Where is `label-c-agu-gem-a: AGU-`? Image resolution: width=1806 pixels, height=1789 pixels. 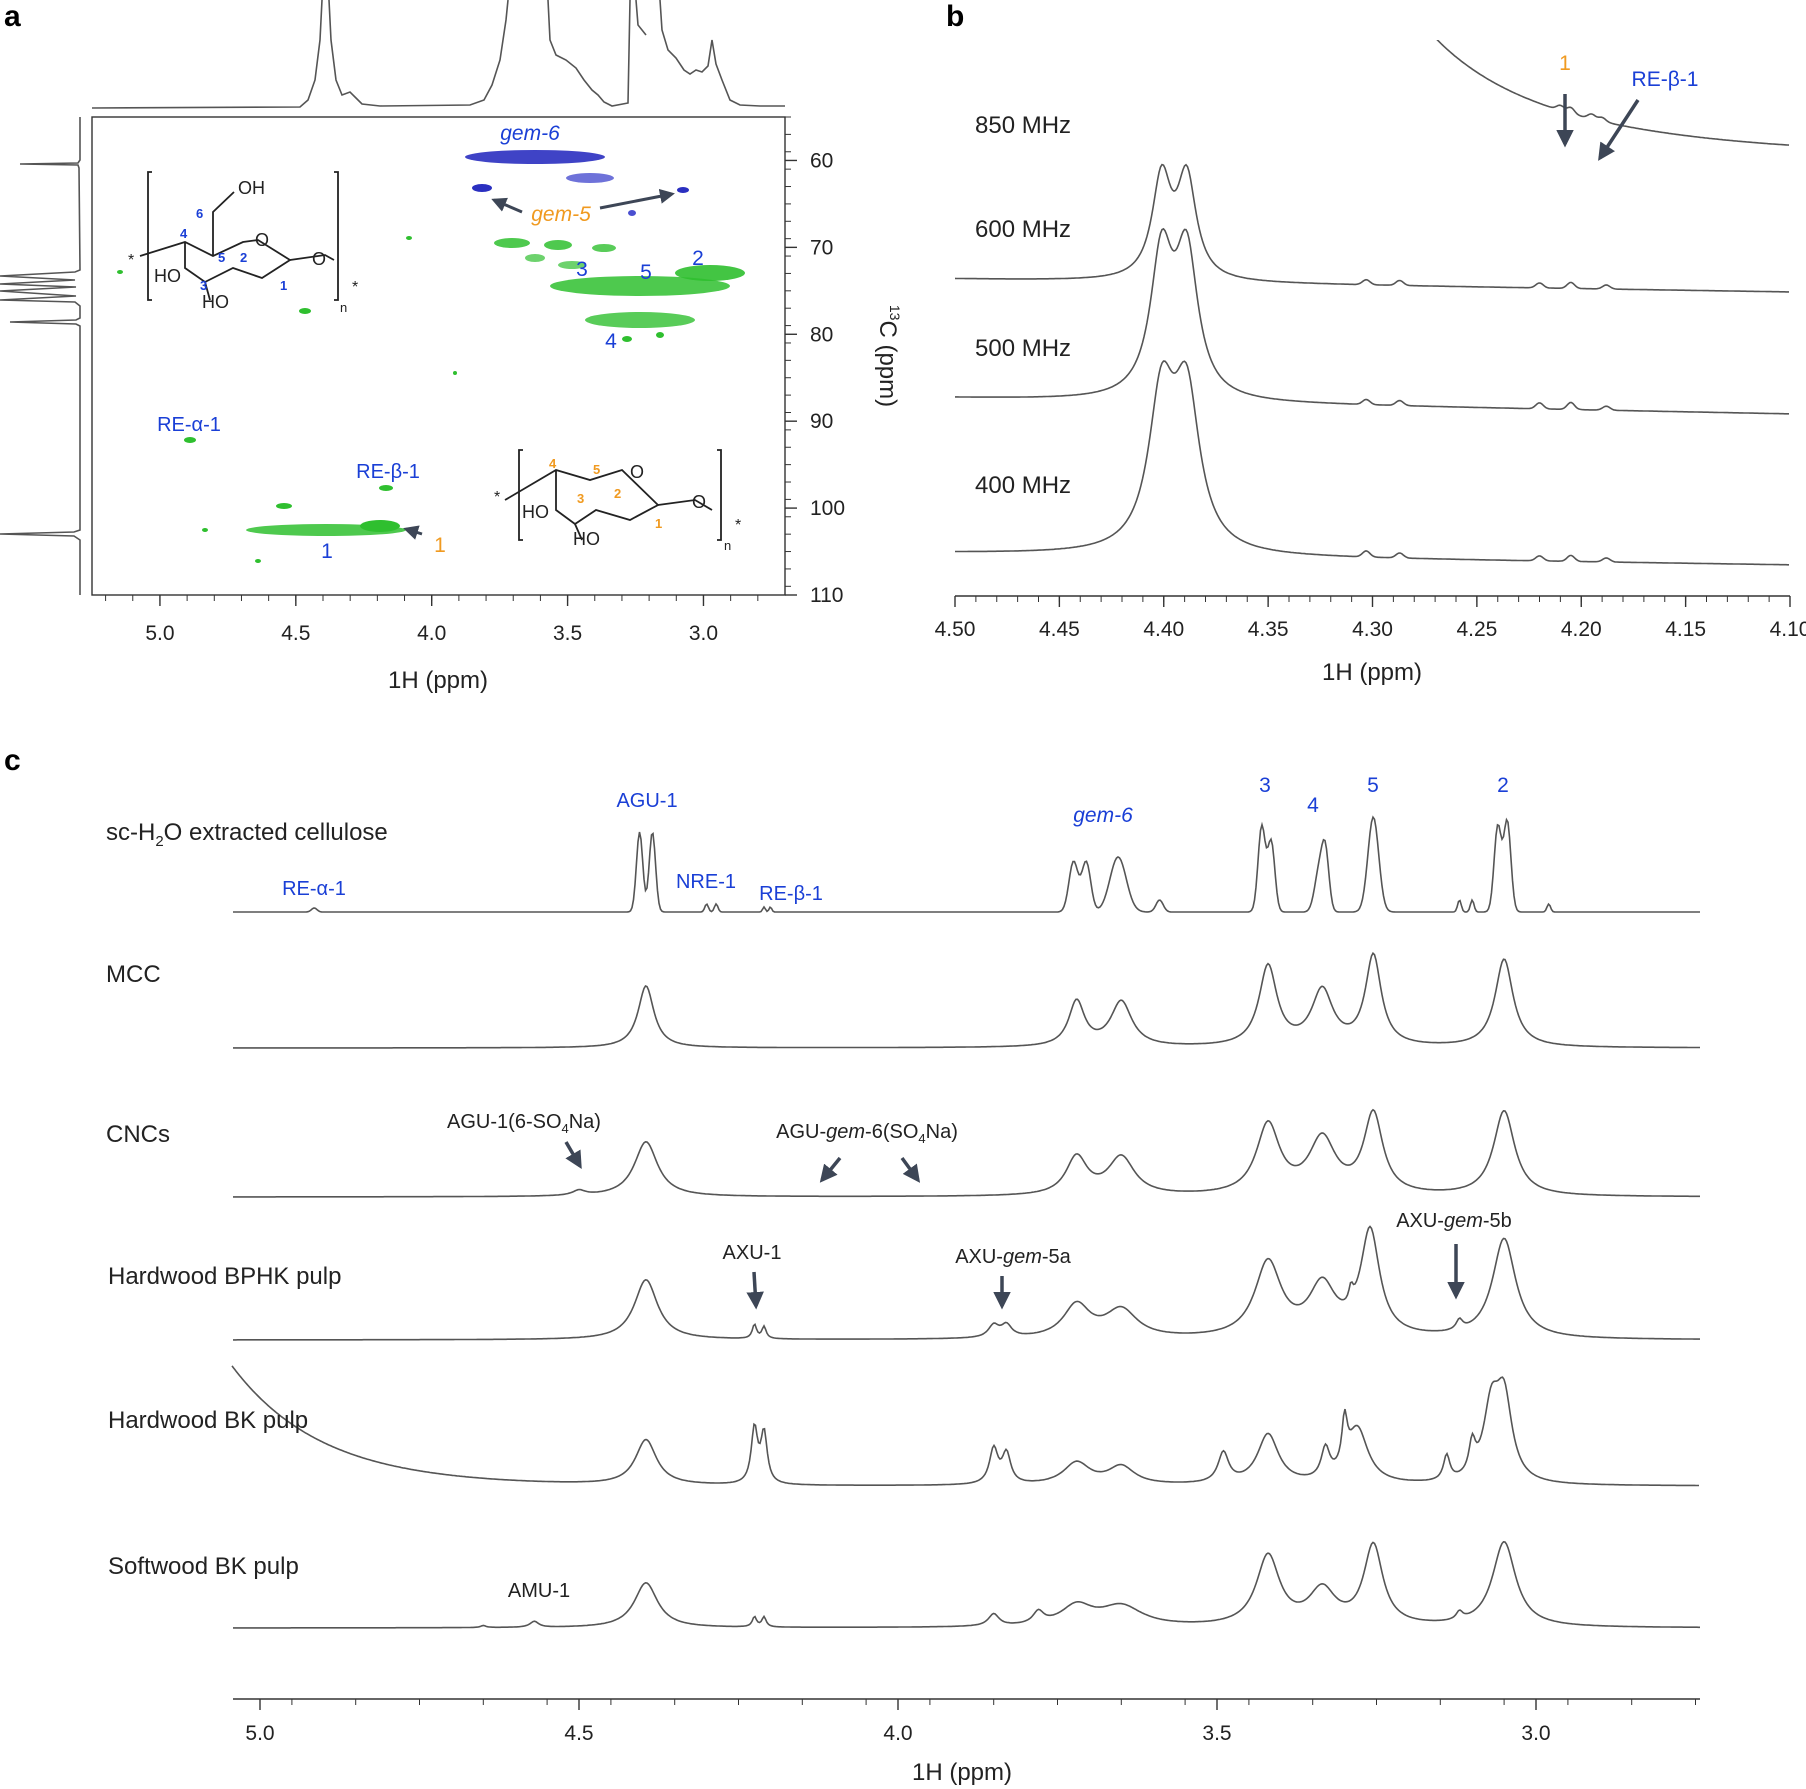 label-c-agu-gem-a: AGU- is located at coordinates (801, 1132).